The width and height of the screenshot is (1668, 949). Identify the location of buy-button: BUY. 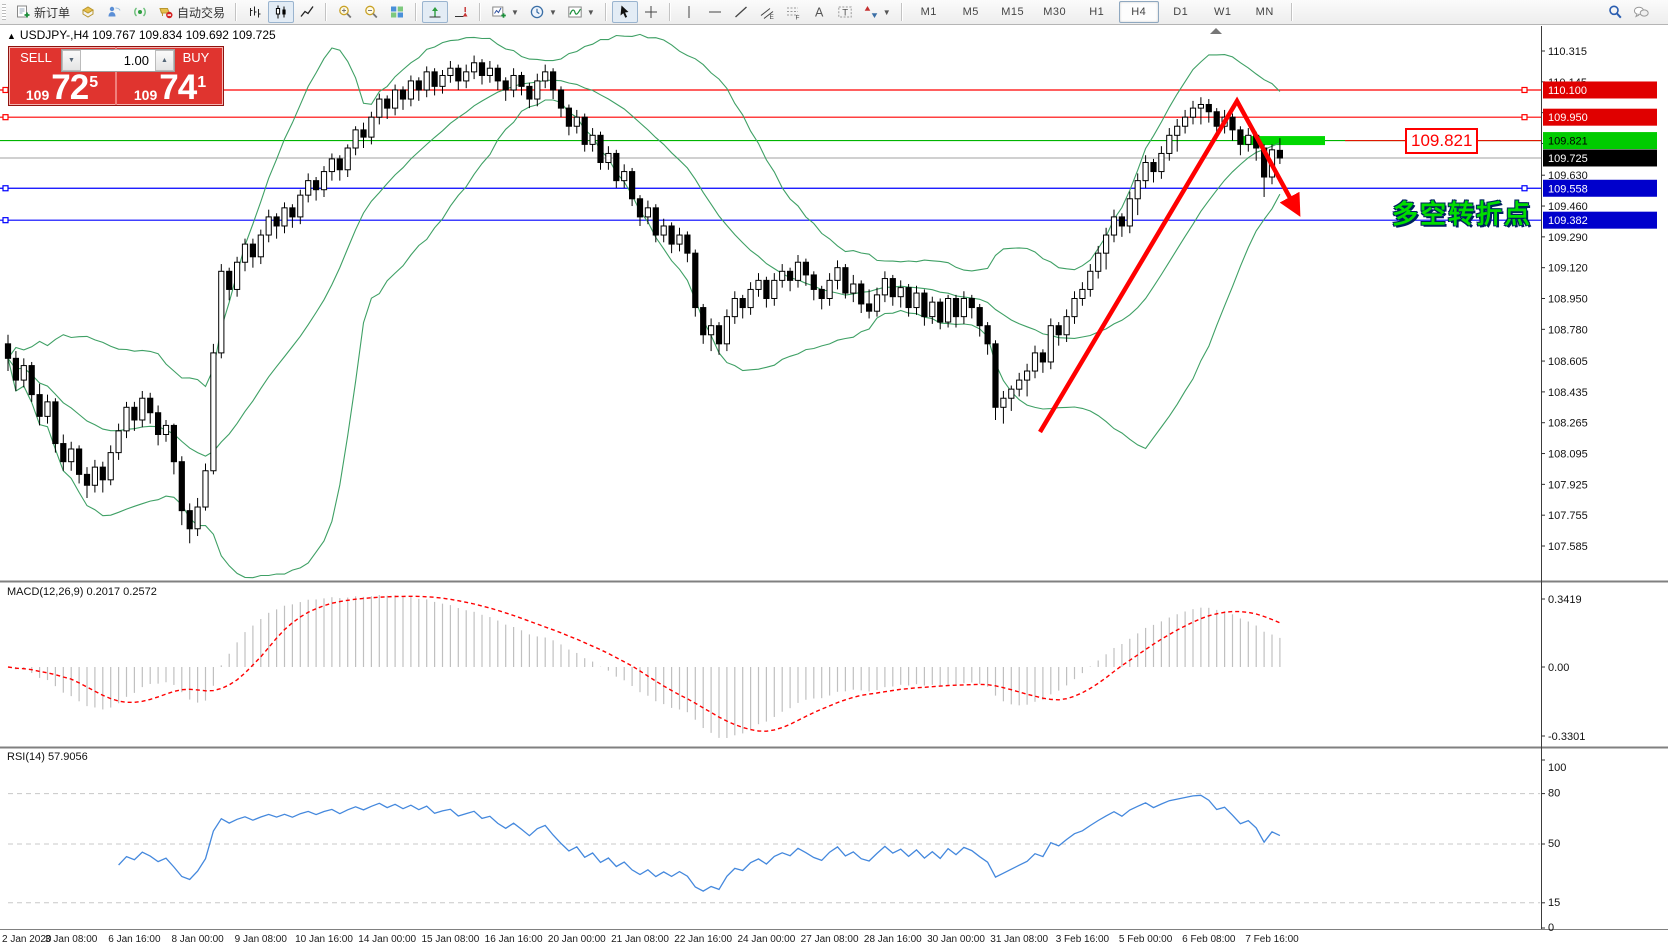
(196, 57).